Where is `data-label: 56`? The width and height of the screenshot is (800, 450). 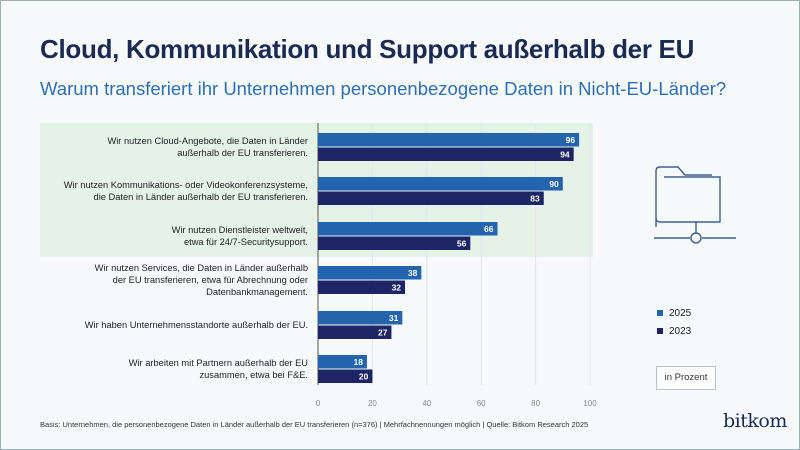 data-label: 56 is located at coordinates (462, 244).